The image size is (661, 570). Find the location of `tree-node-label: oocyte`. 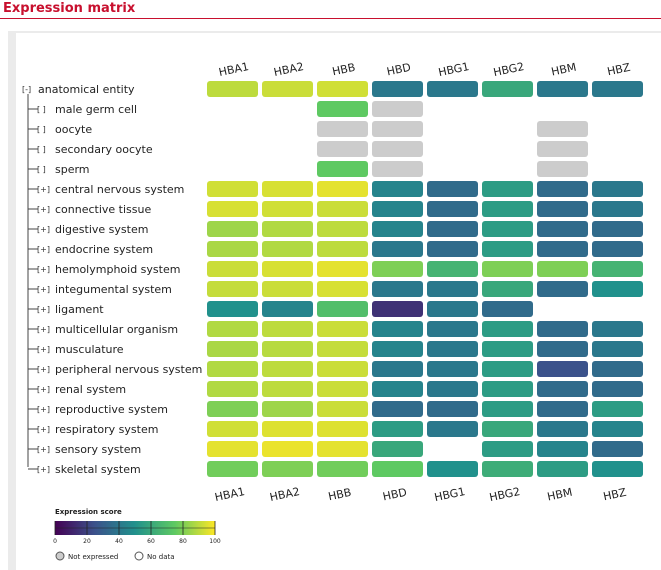

tree-node-label: oocyte is located at coordinates (73, 129).